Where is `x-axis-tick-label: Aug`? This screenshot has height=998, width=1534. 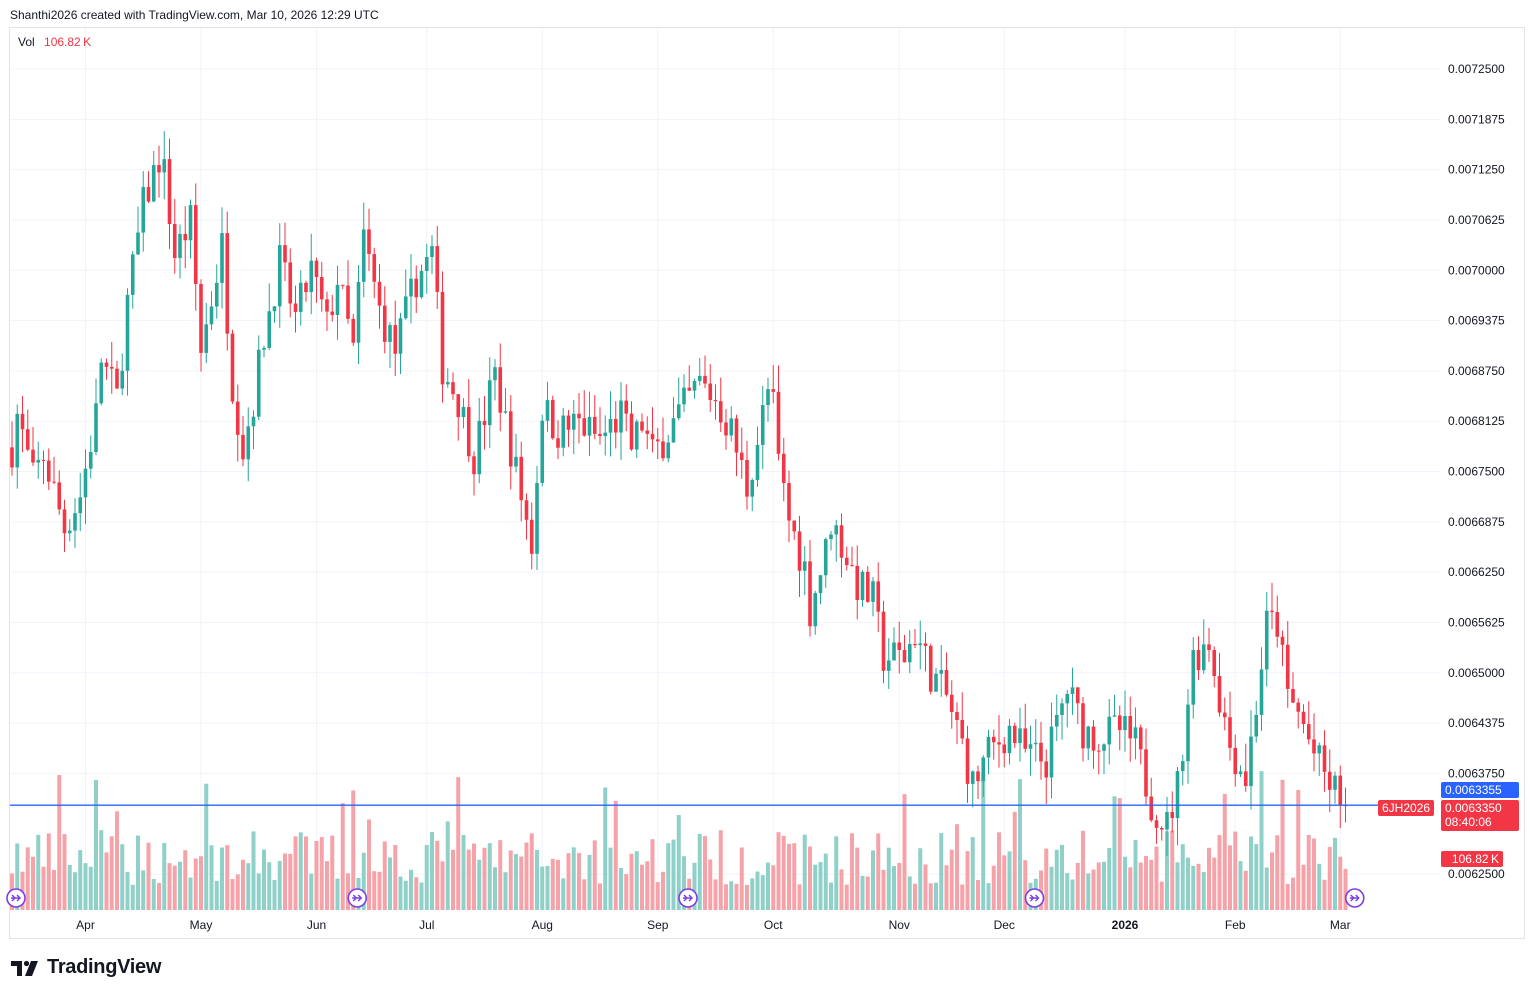 x-axis-tick-label: Aug is located at coordinates (542, 925).